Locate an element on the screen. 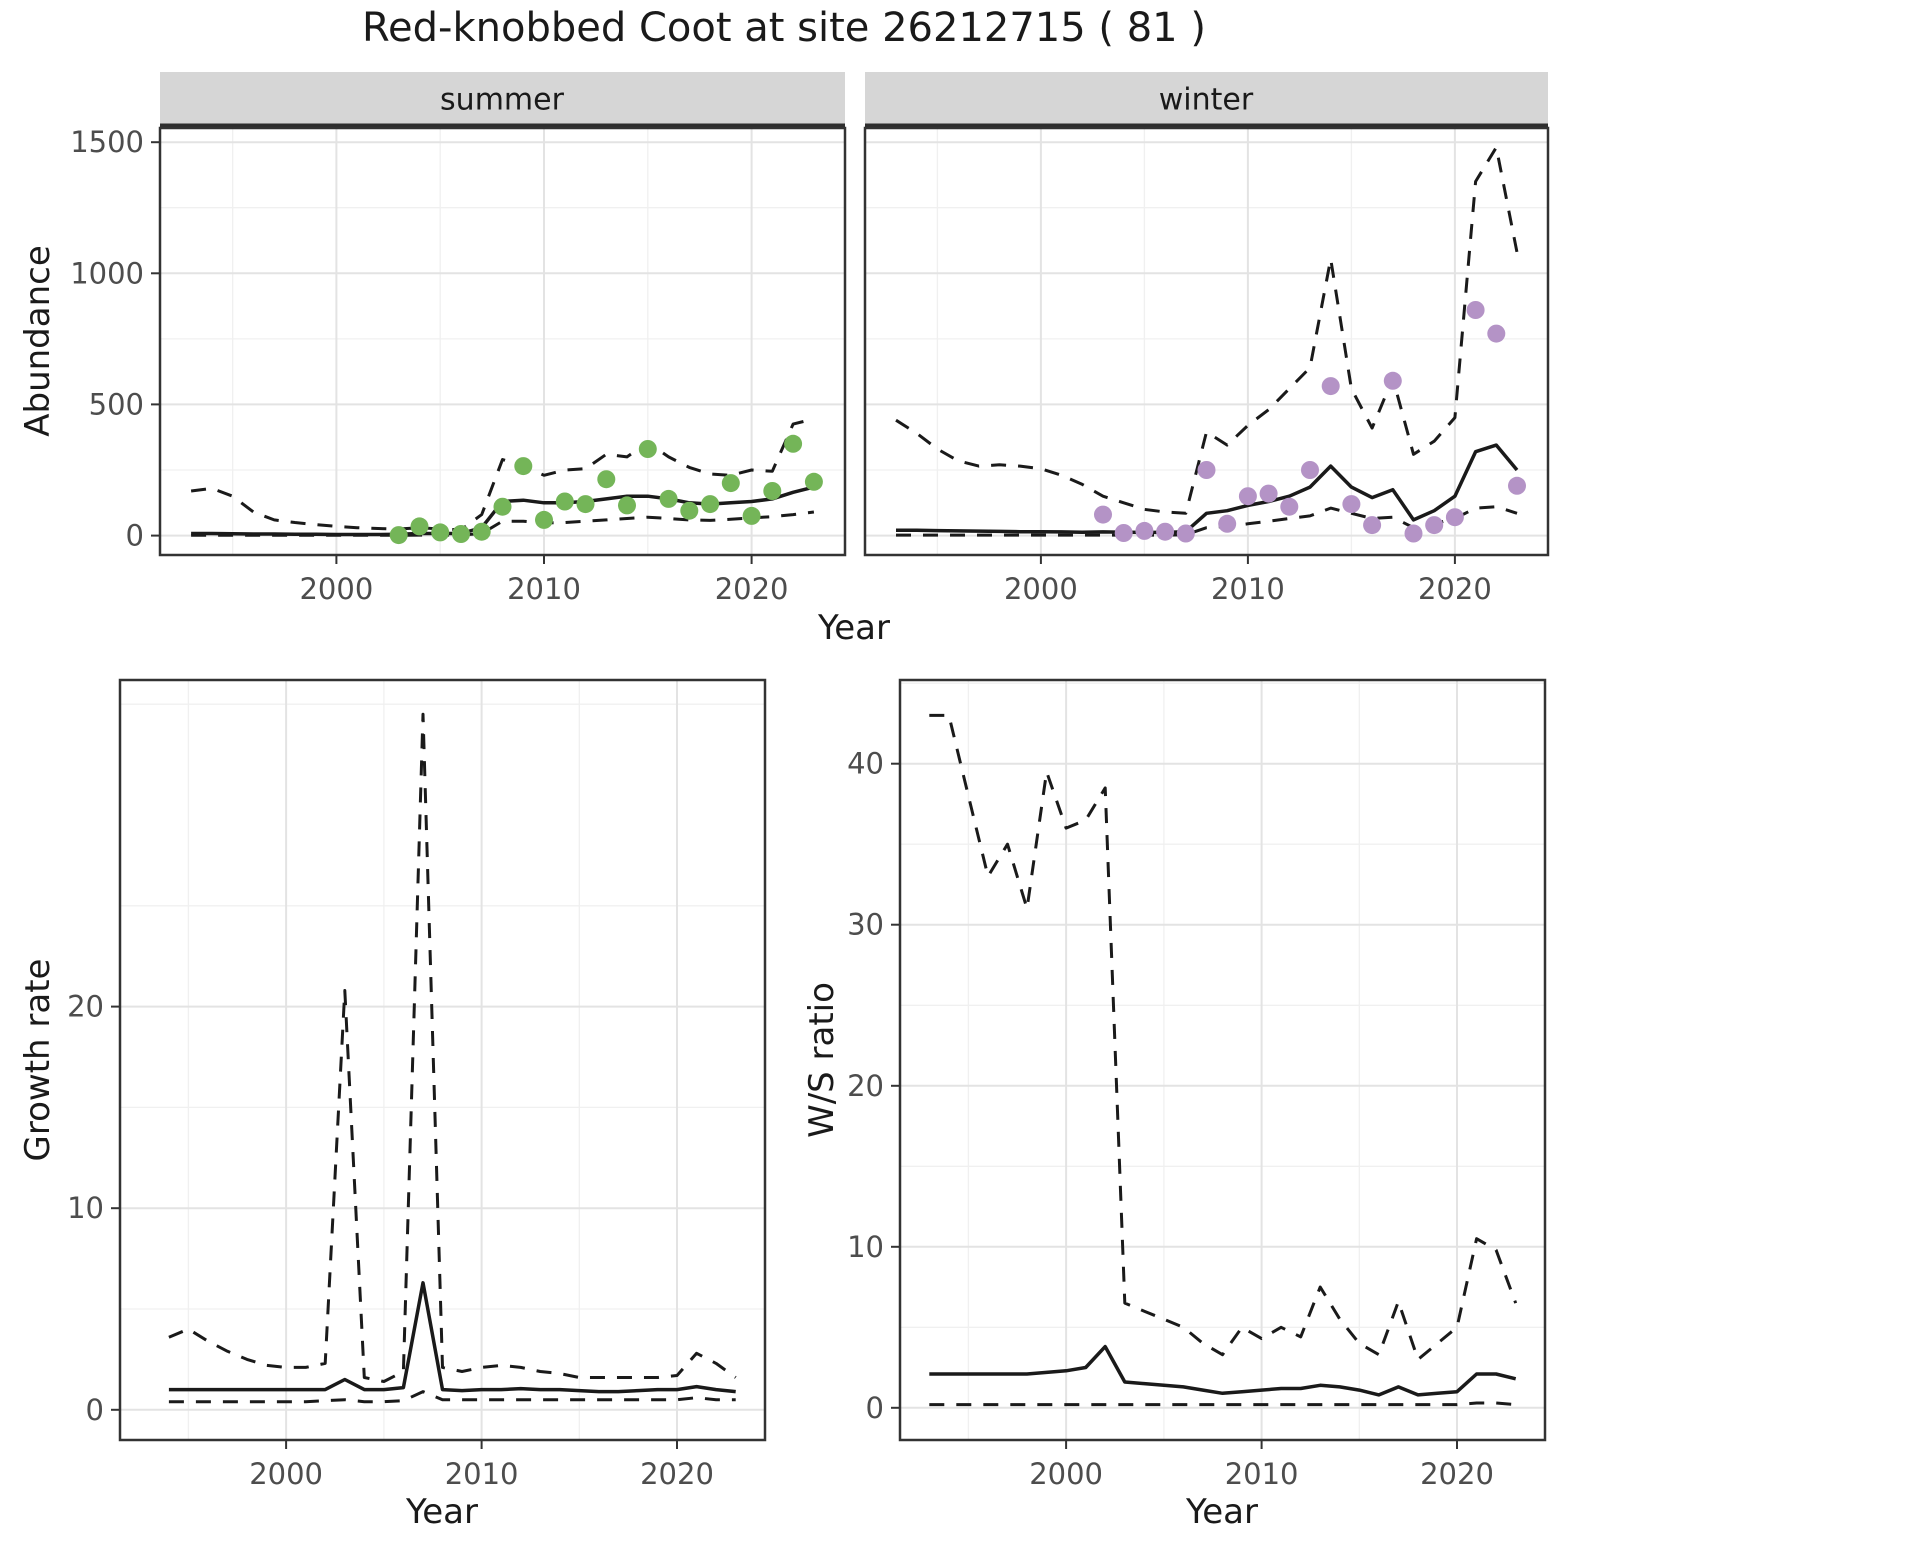  x-axis-label-year-bottom-left: Year is located at coordinates (442, 1512).